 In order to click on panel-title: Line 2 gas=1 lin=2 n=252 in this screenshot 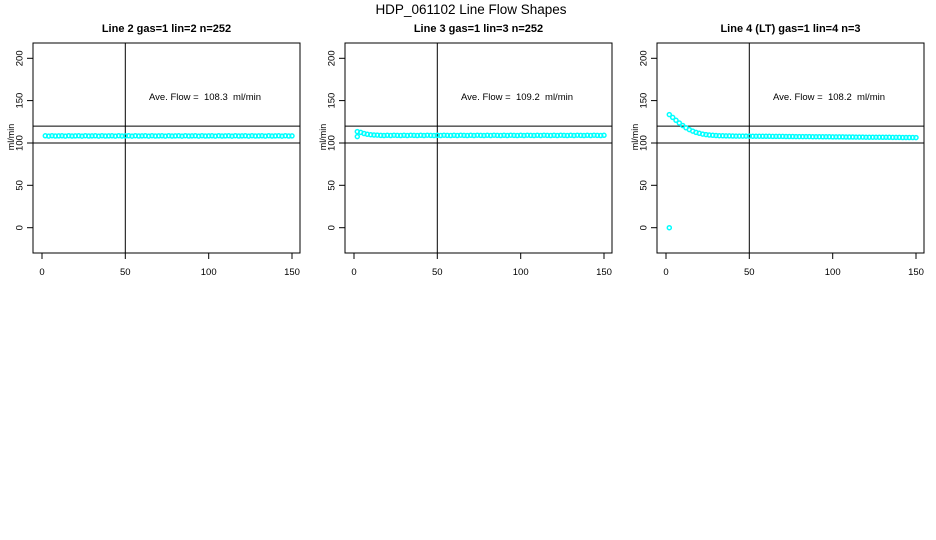, I will do `click(166, 29)`.